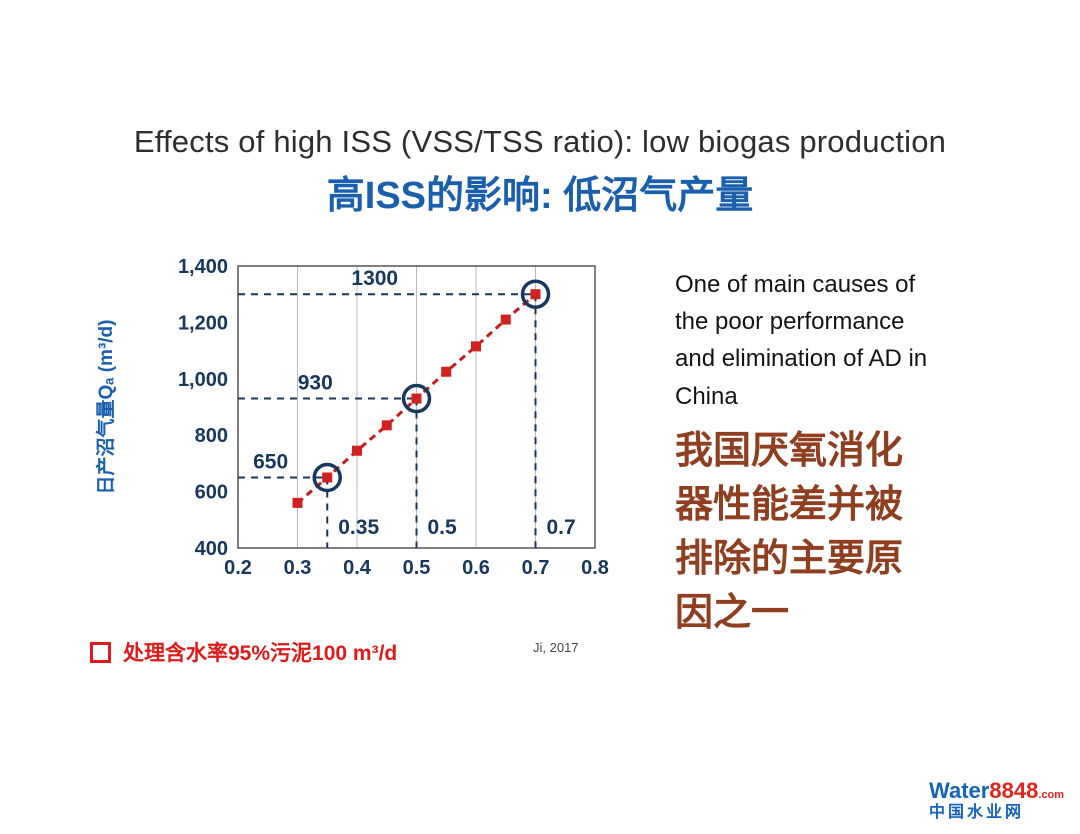 The height and width of the screenshot is (834, 1080). Describe the element at coordinates (238, 568) in the screenshot. I see `x-tick-label: 0.2` at that location.